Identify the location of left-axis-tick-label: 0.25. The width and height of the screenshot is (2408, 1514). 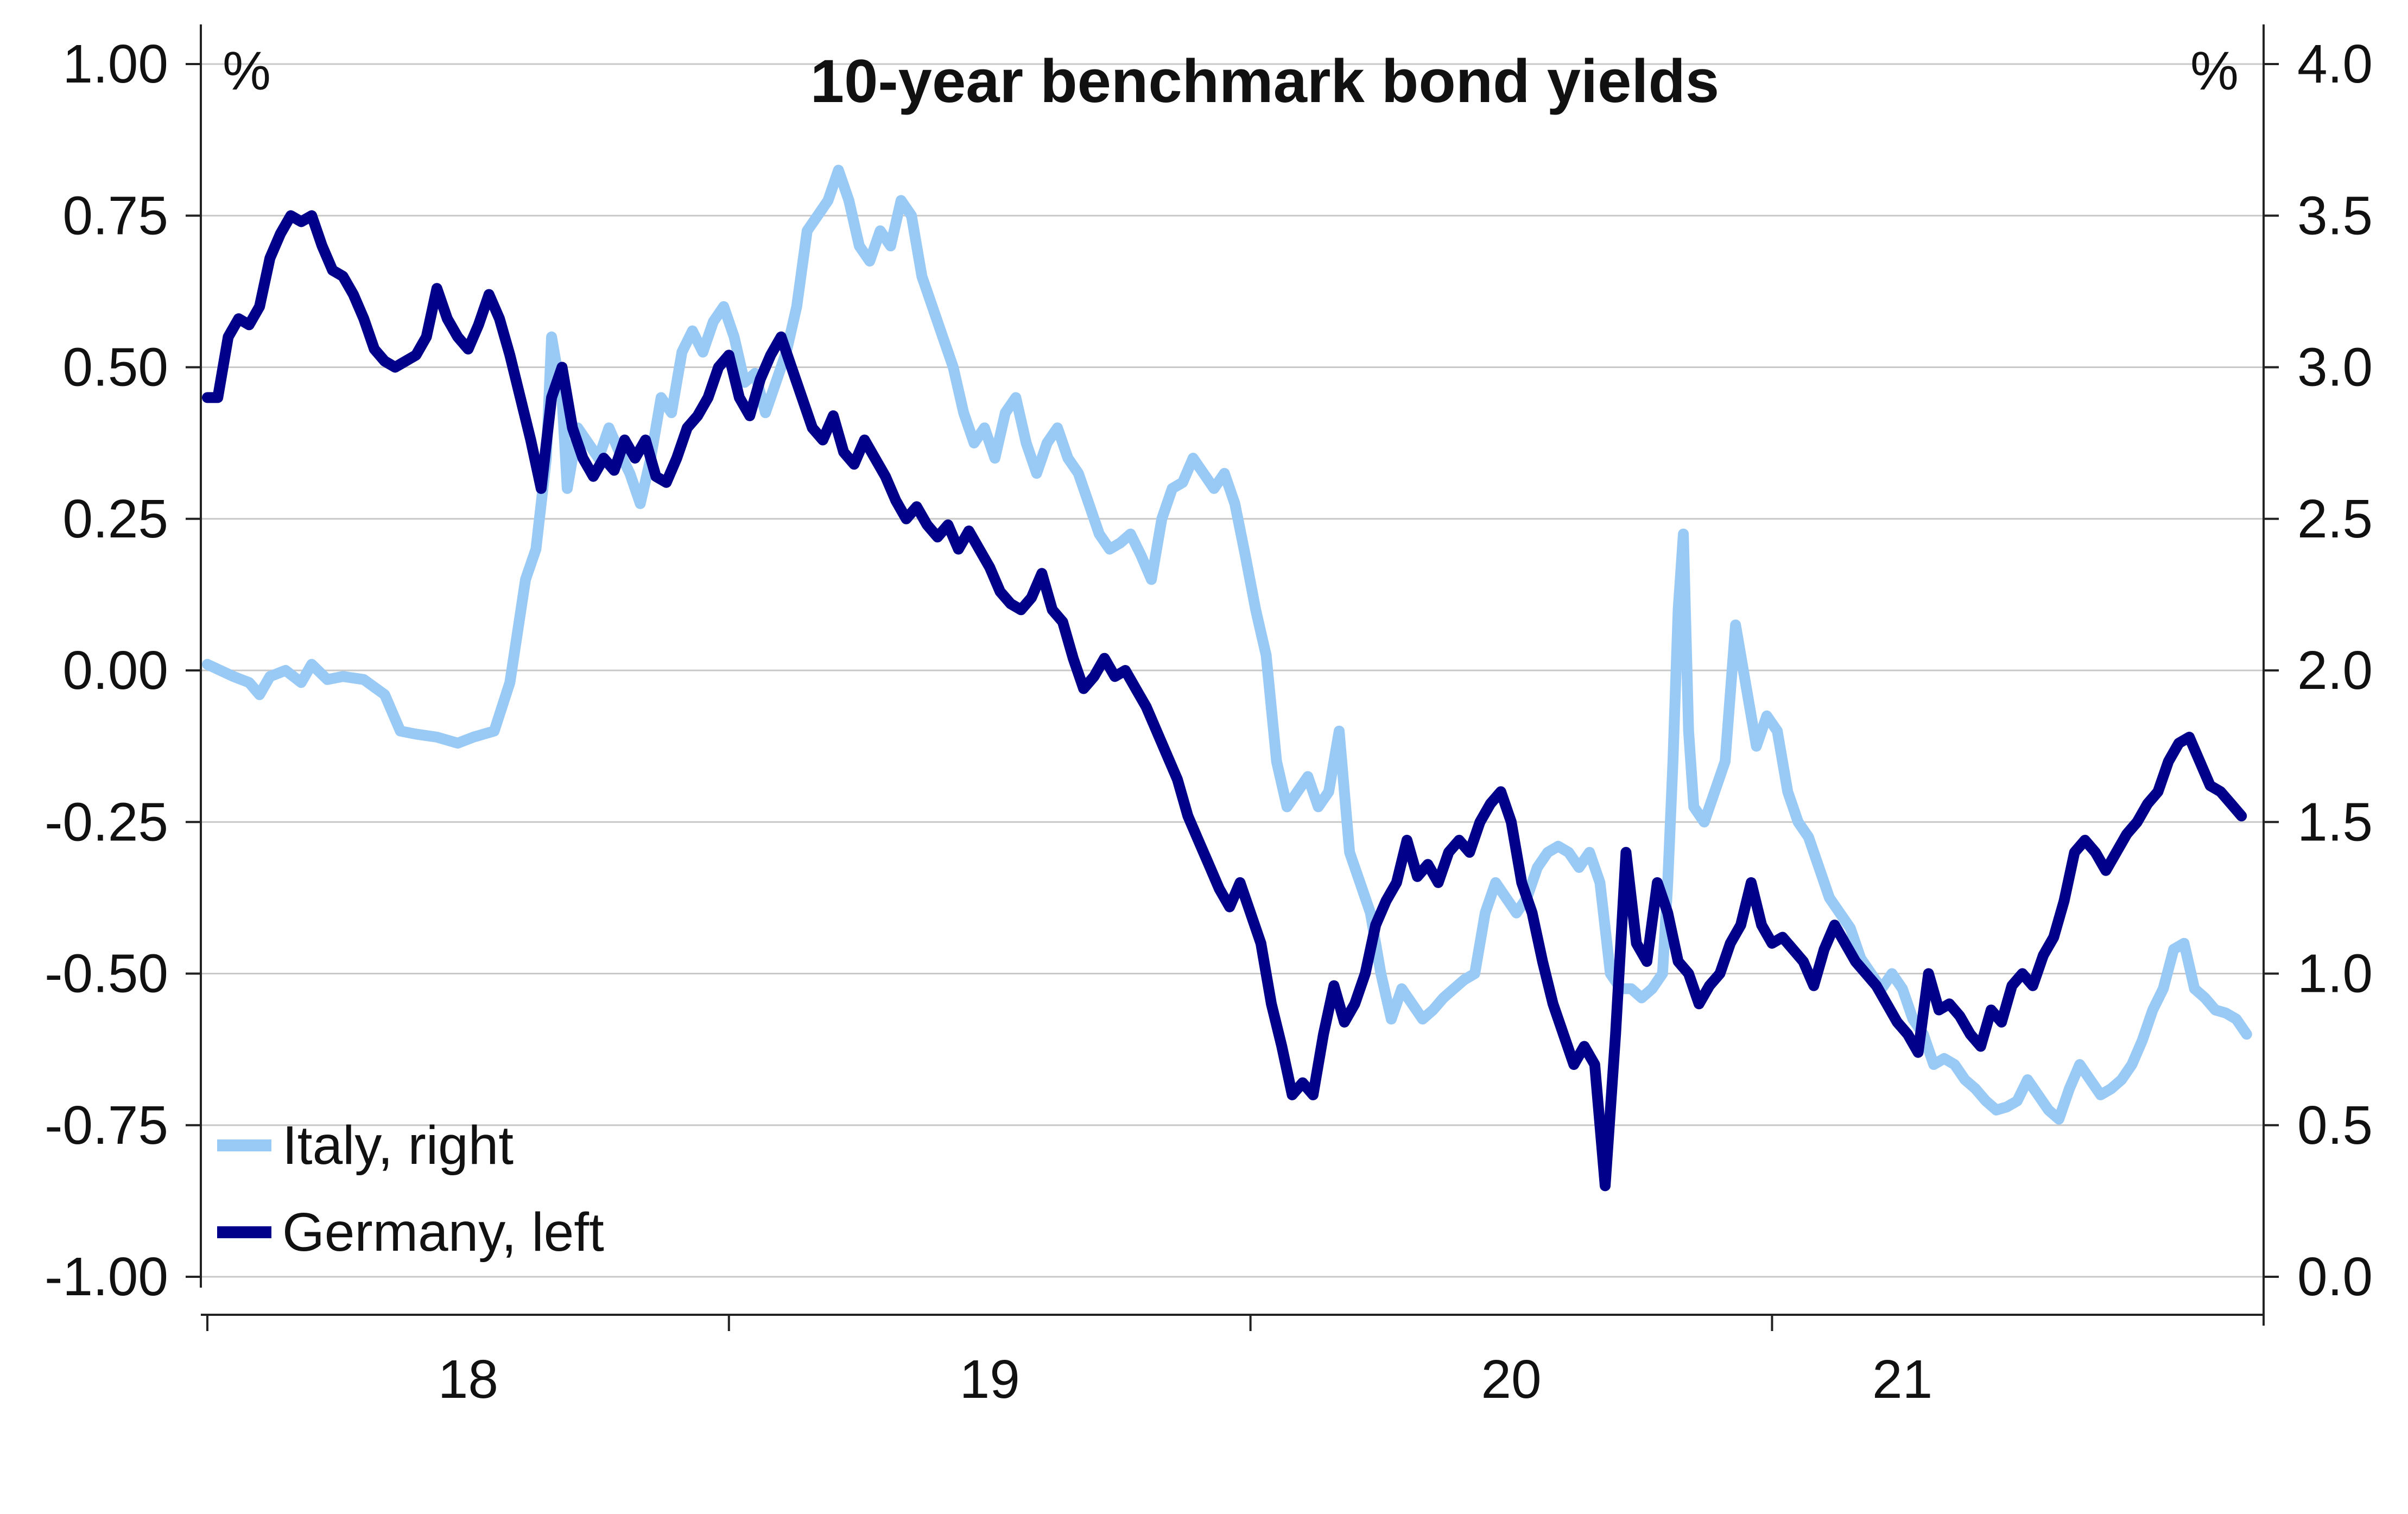
(115, 519).